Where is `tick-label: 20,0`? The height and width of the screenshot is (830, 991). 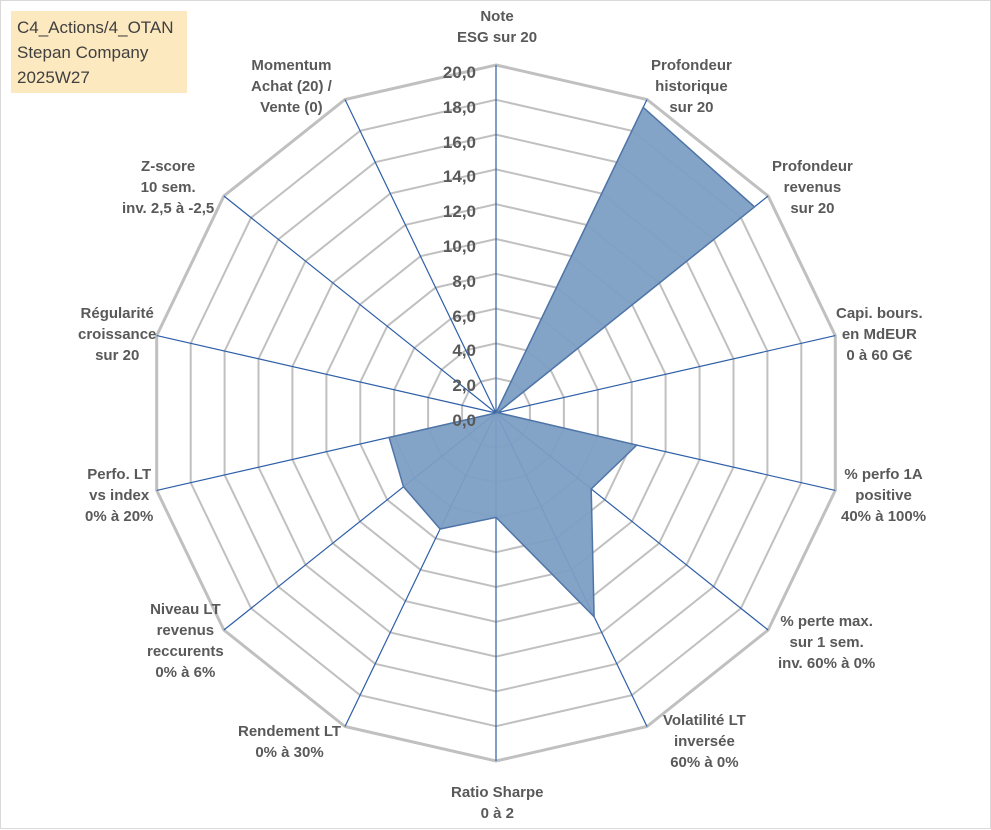 tick-label: 20,0 is located at coordinates (459, 72).